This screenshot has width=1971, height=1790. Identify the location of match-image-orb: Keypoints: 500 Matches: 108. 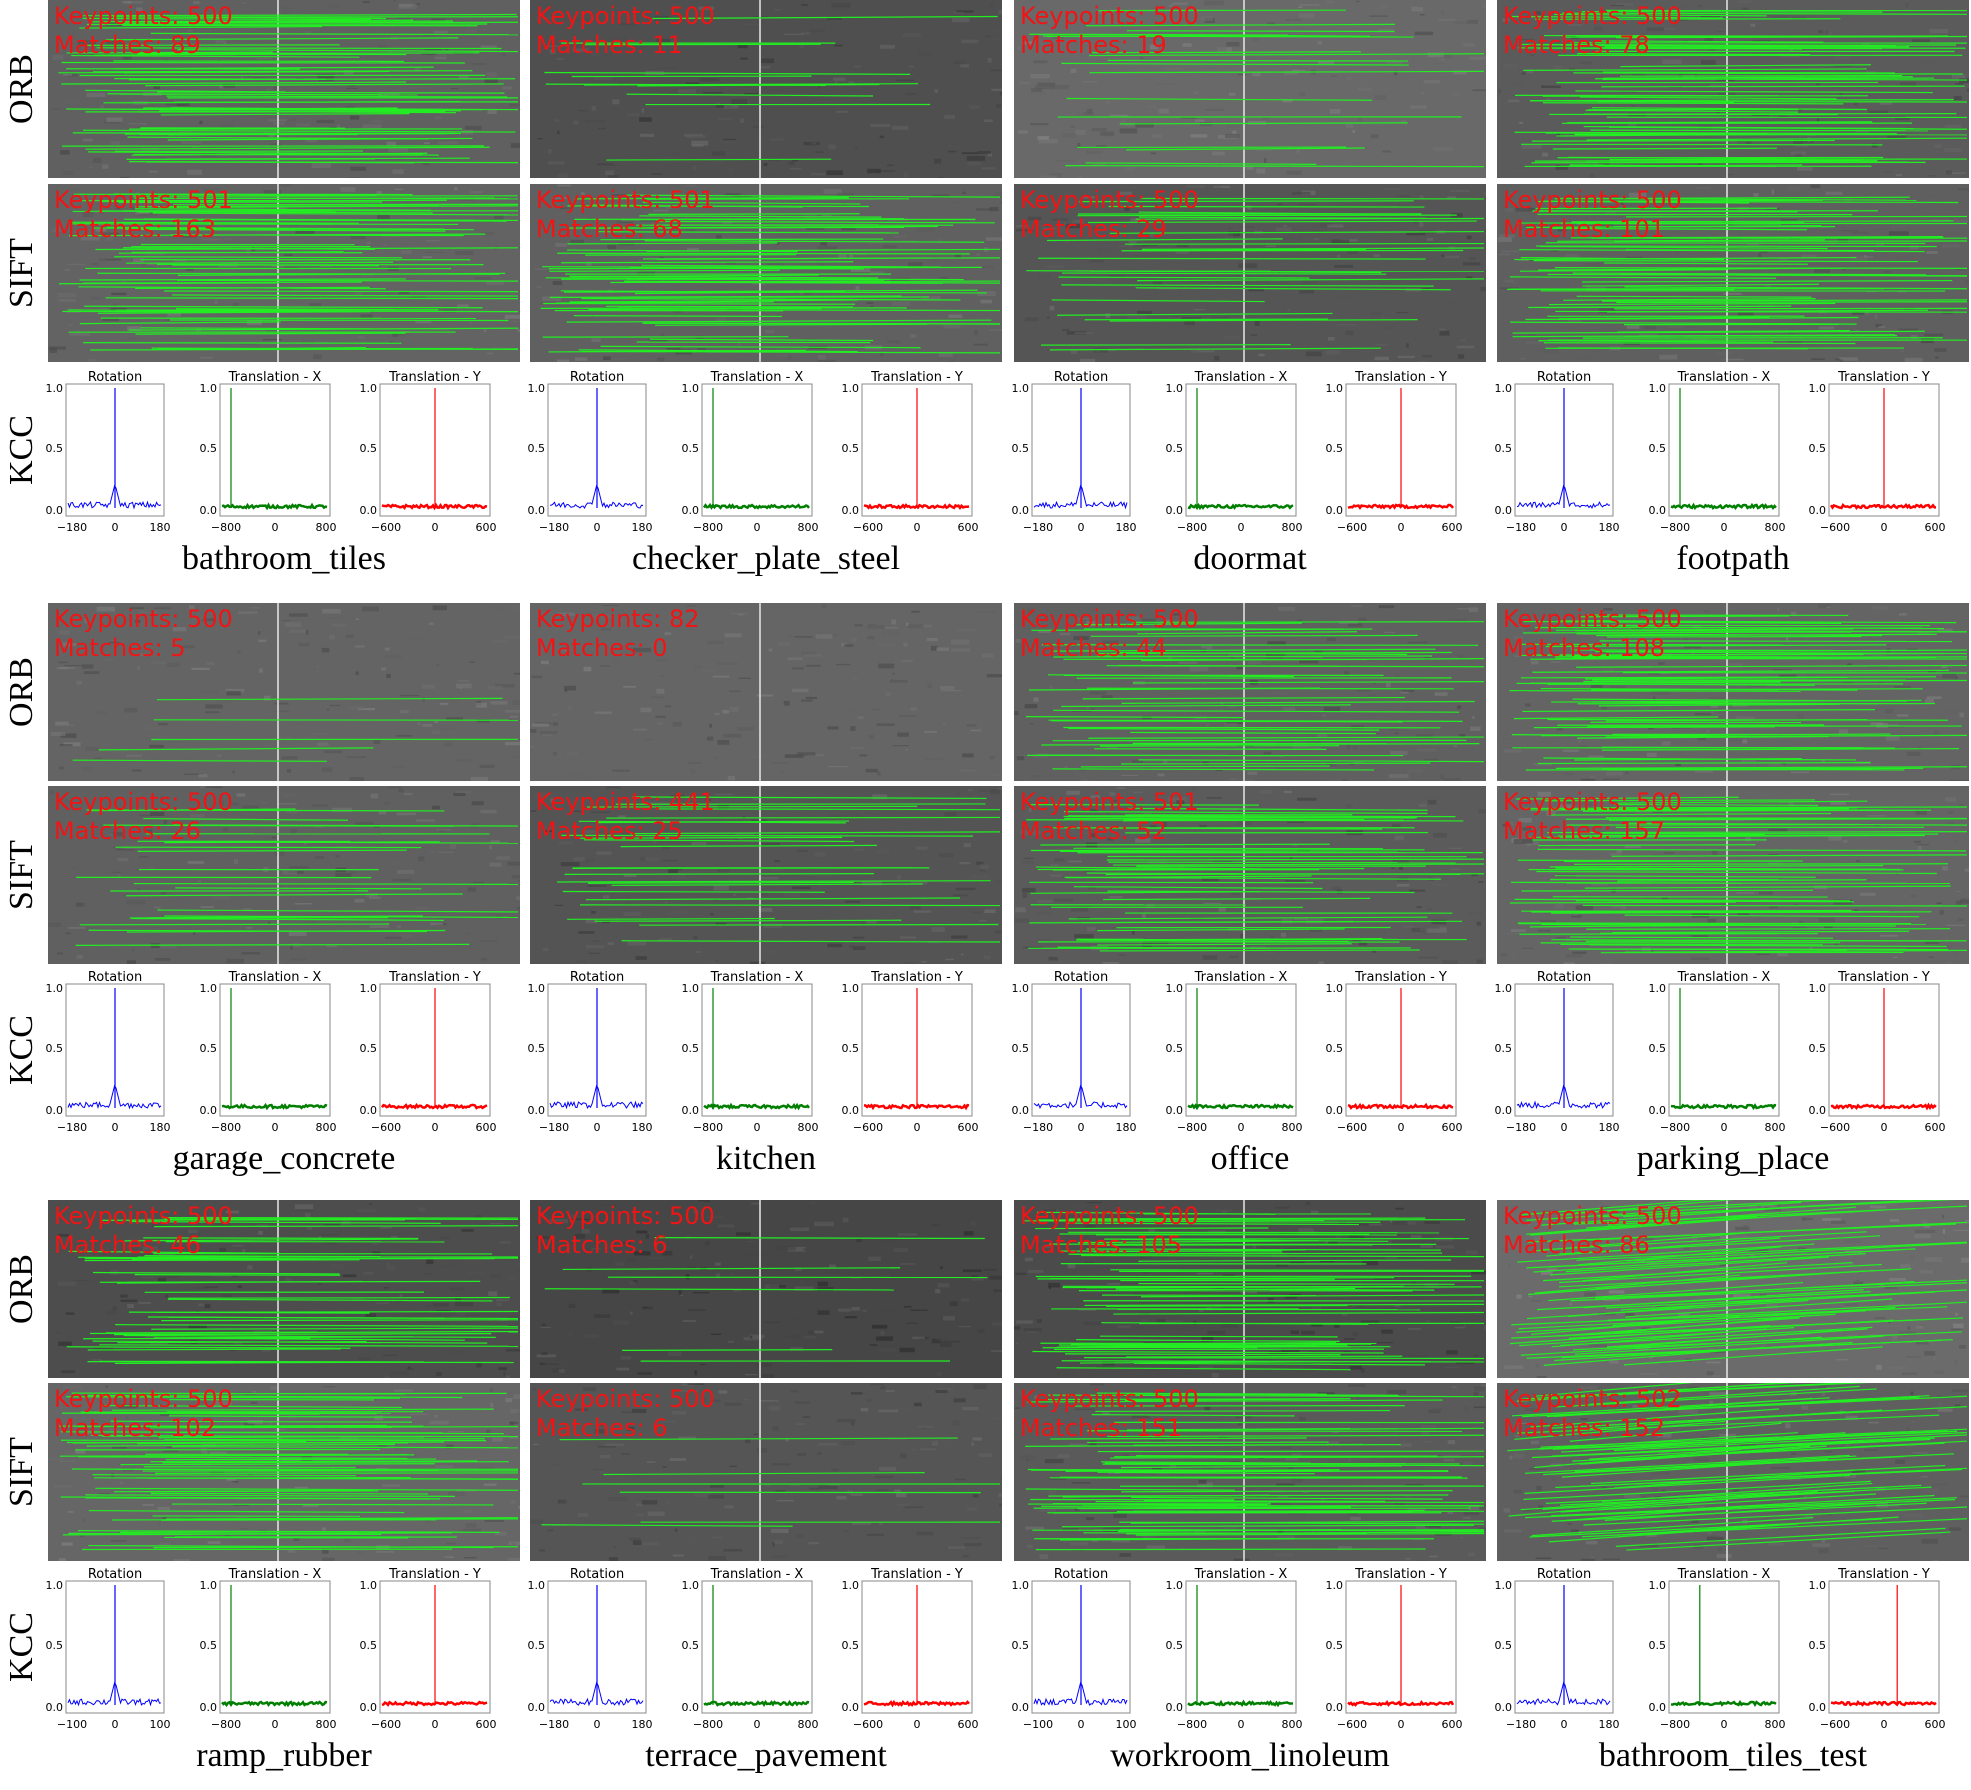
(1733, 692).